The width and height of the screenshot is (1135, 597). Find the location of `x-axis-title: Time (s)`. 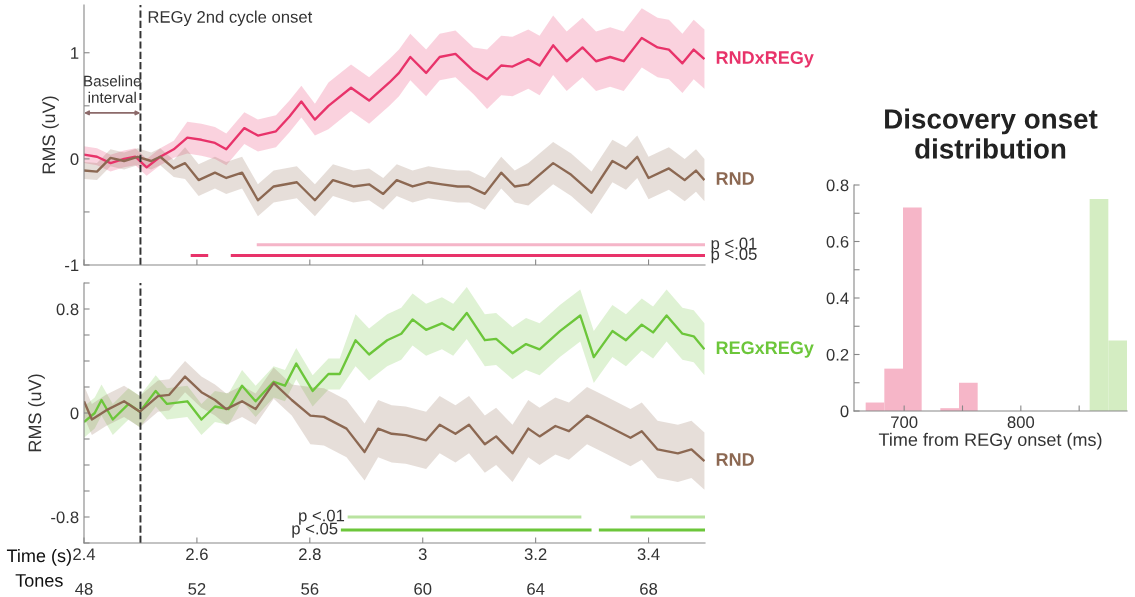

x-axis-title: Time (s) is located at coordinates (38, 557).